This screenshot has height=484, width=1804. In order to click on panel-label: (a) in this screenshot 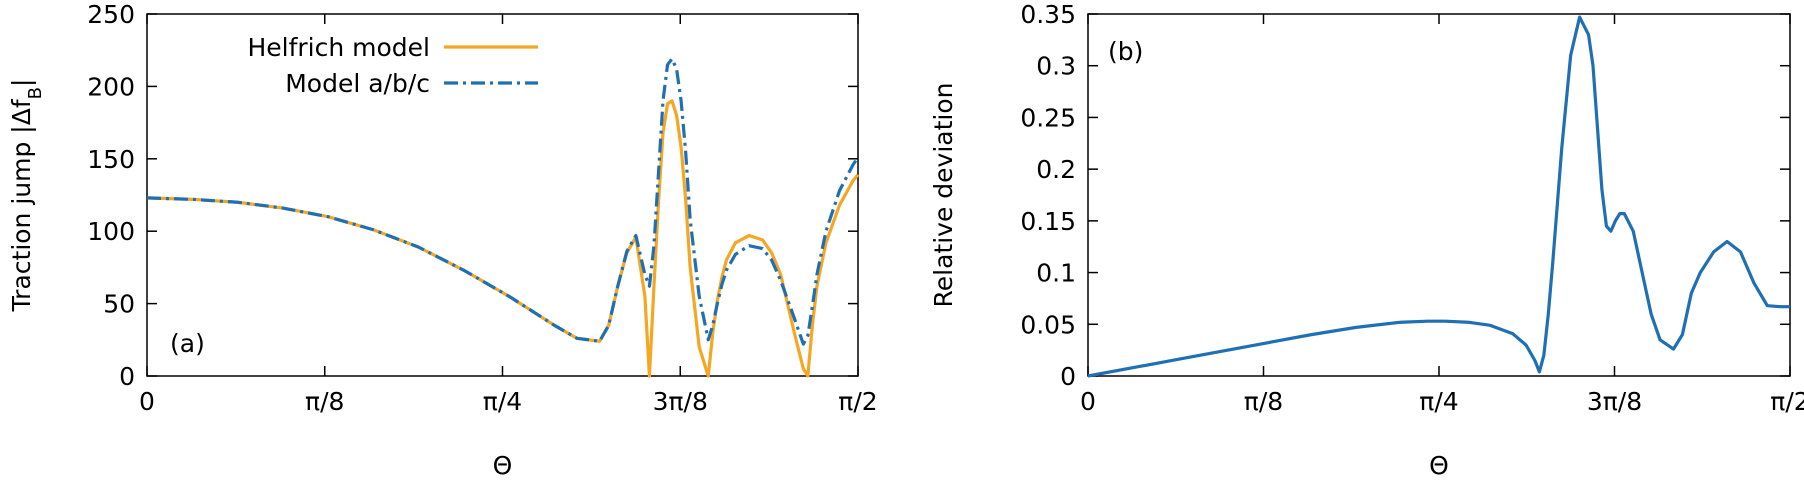, I will do `click(187, 343)`.